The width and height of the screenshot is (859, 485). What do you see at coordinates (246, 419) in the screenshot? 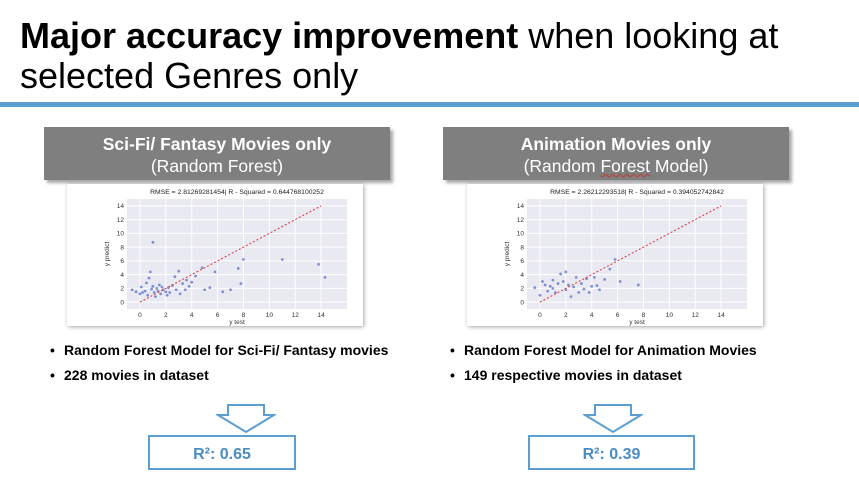
I see `scifi-down-arrow-icon` at bounding box center [246, 419].